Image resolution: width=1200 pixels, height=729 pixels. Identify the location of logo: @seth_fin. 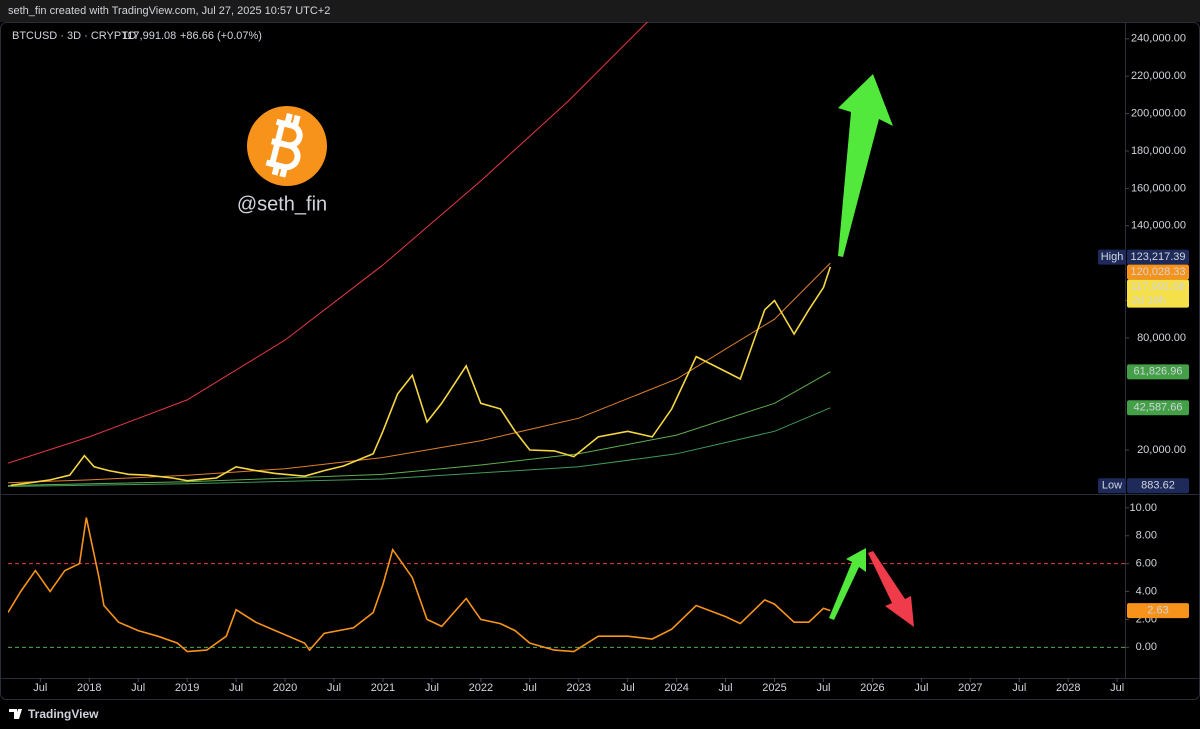
(282, 160).